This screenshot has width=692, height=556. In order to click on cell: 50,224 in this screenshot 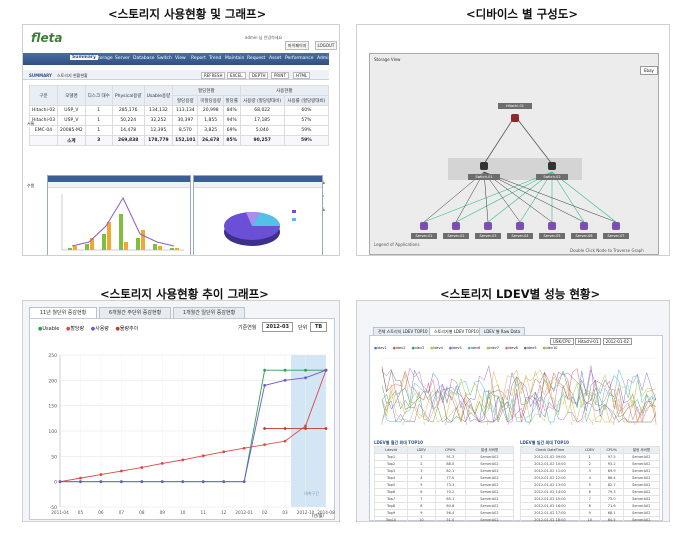, I will do `click(128, 120)`.